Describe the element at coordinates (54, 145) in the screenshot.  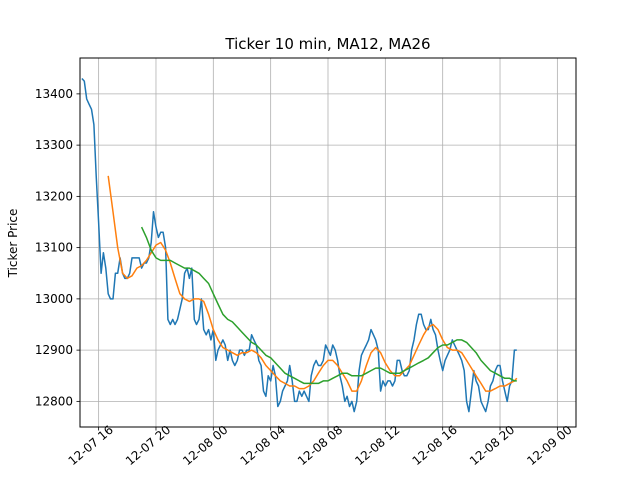
I see `y-tick-label: 13300` at that location.